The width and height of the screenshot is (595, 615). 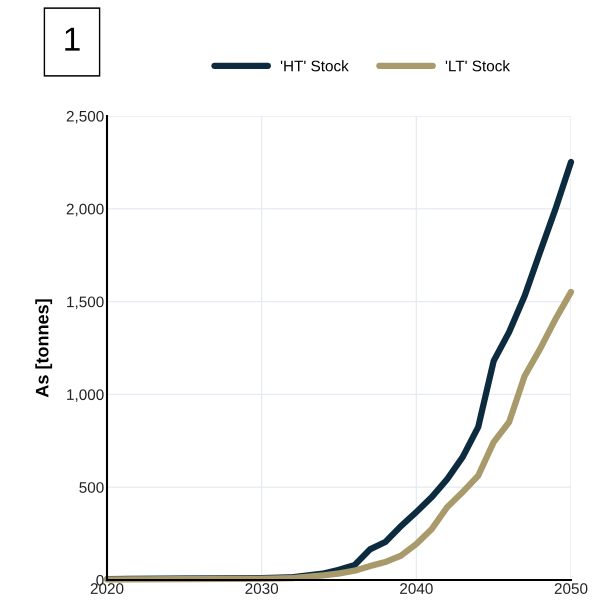 What do you see at coordinates (43, 348) in the screenshot?
I see `y-axis-title: As [tonnes]` at bounding box center [43, 348].